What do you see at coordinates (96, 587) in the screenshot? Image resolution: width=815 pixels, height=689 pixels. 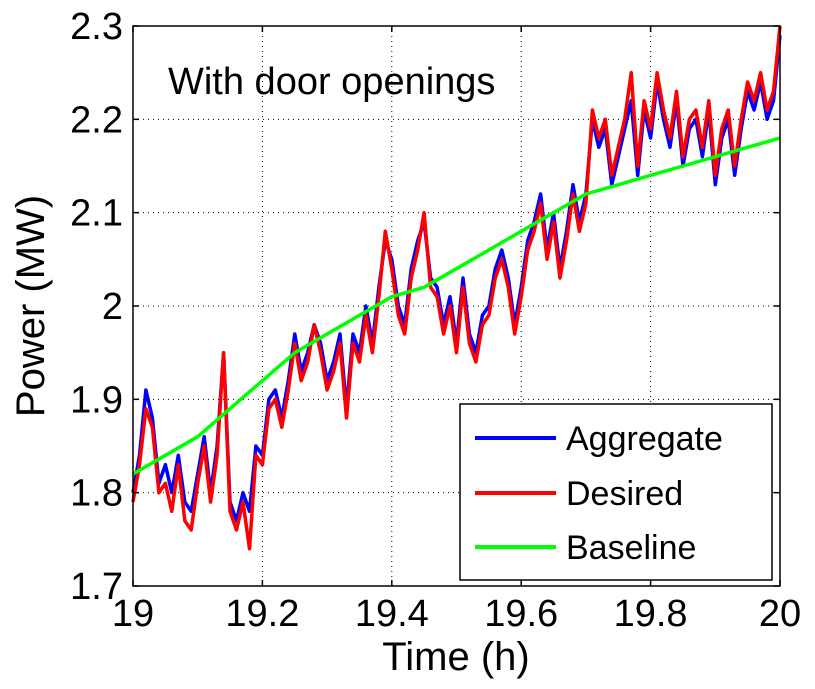 I see `y-tick-label: 1.7` at bounding box center [96, 587].